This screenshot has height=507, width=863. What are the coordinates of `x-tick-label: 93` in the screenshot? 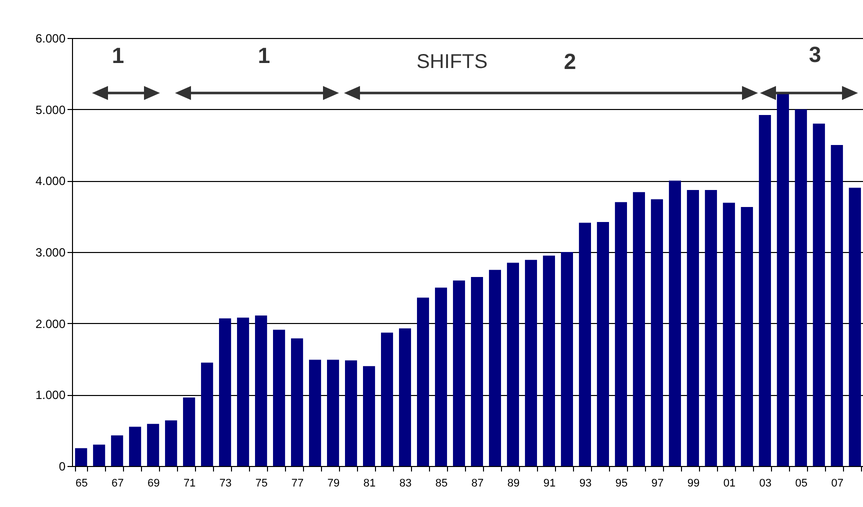 It's located at (585, 484).